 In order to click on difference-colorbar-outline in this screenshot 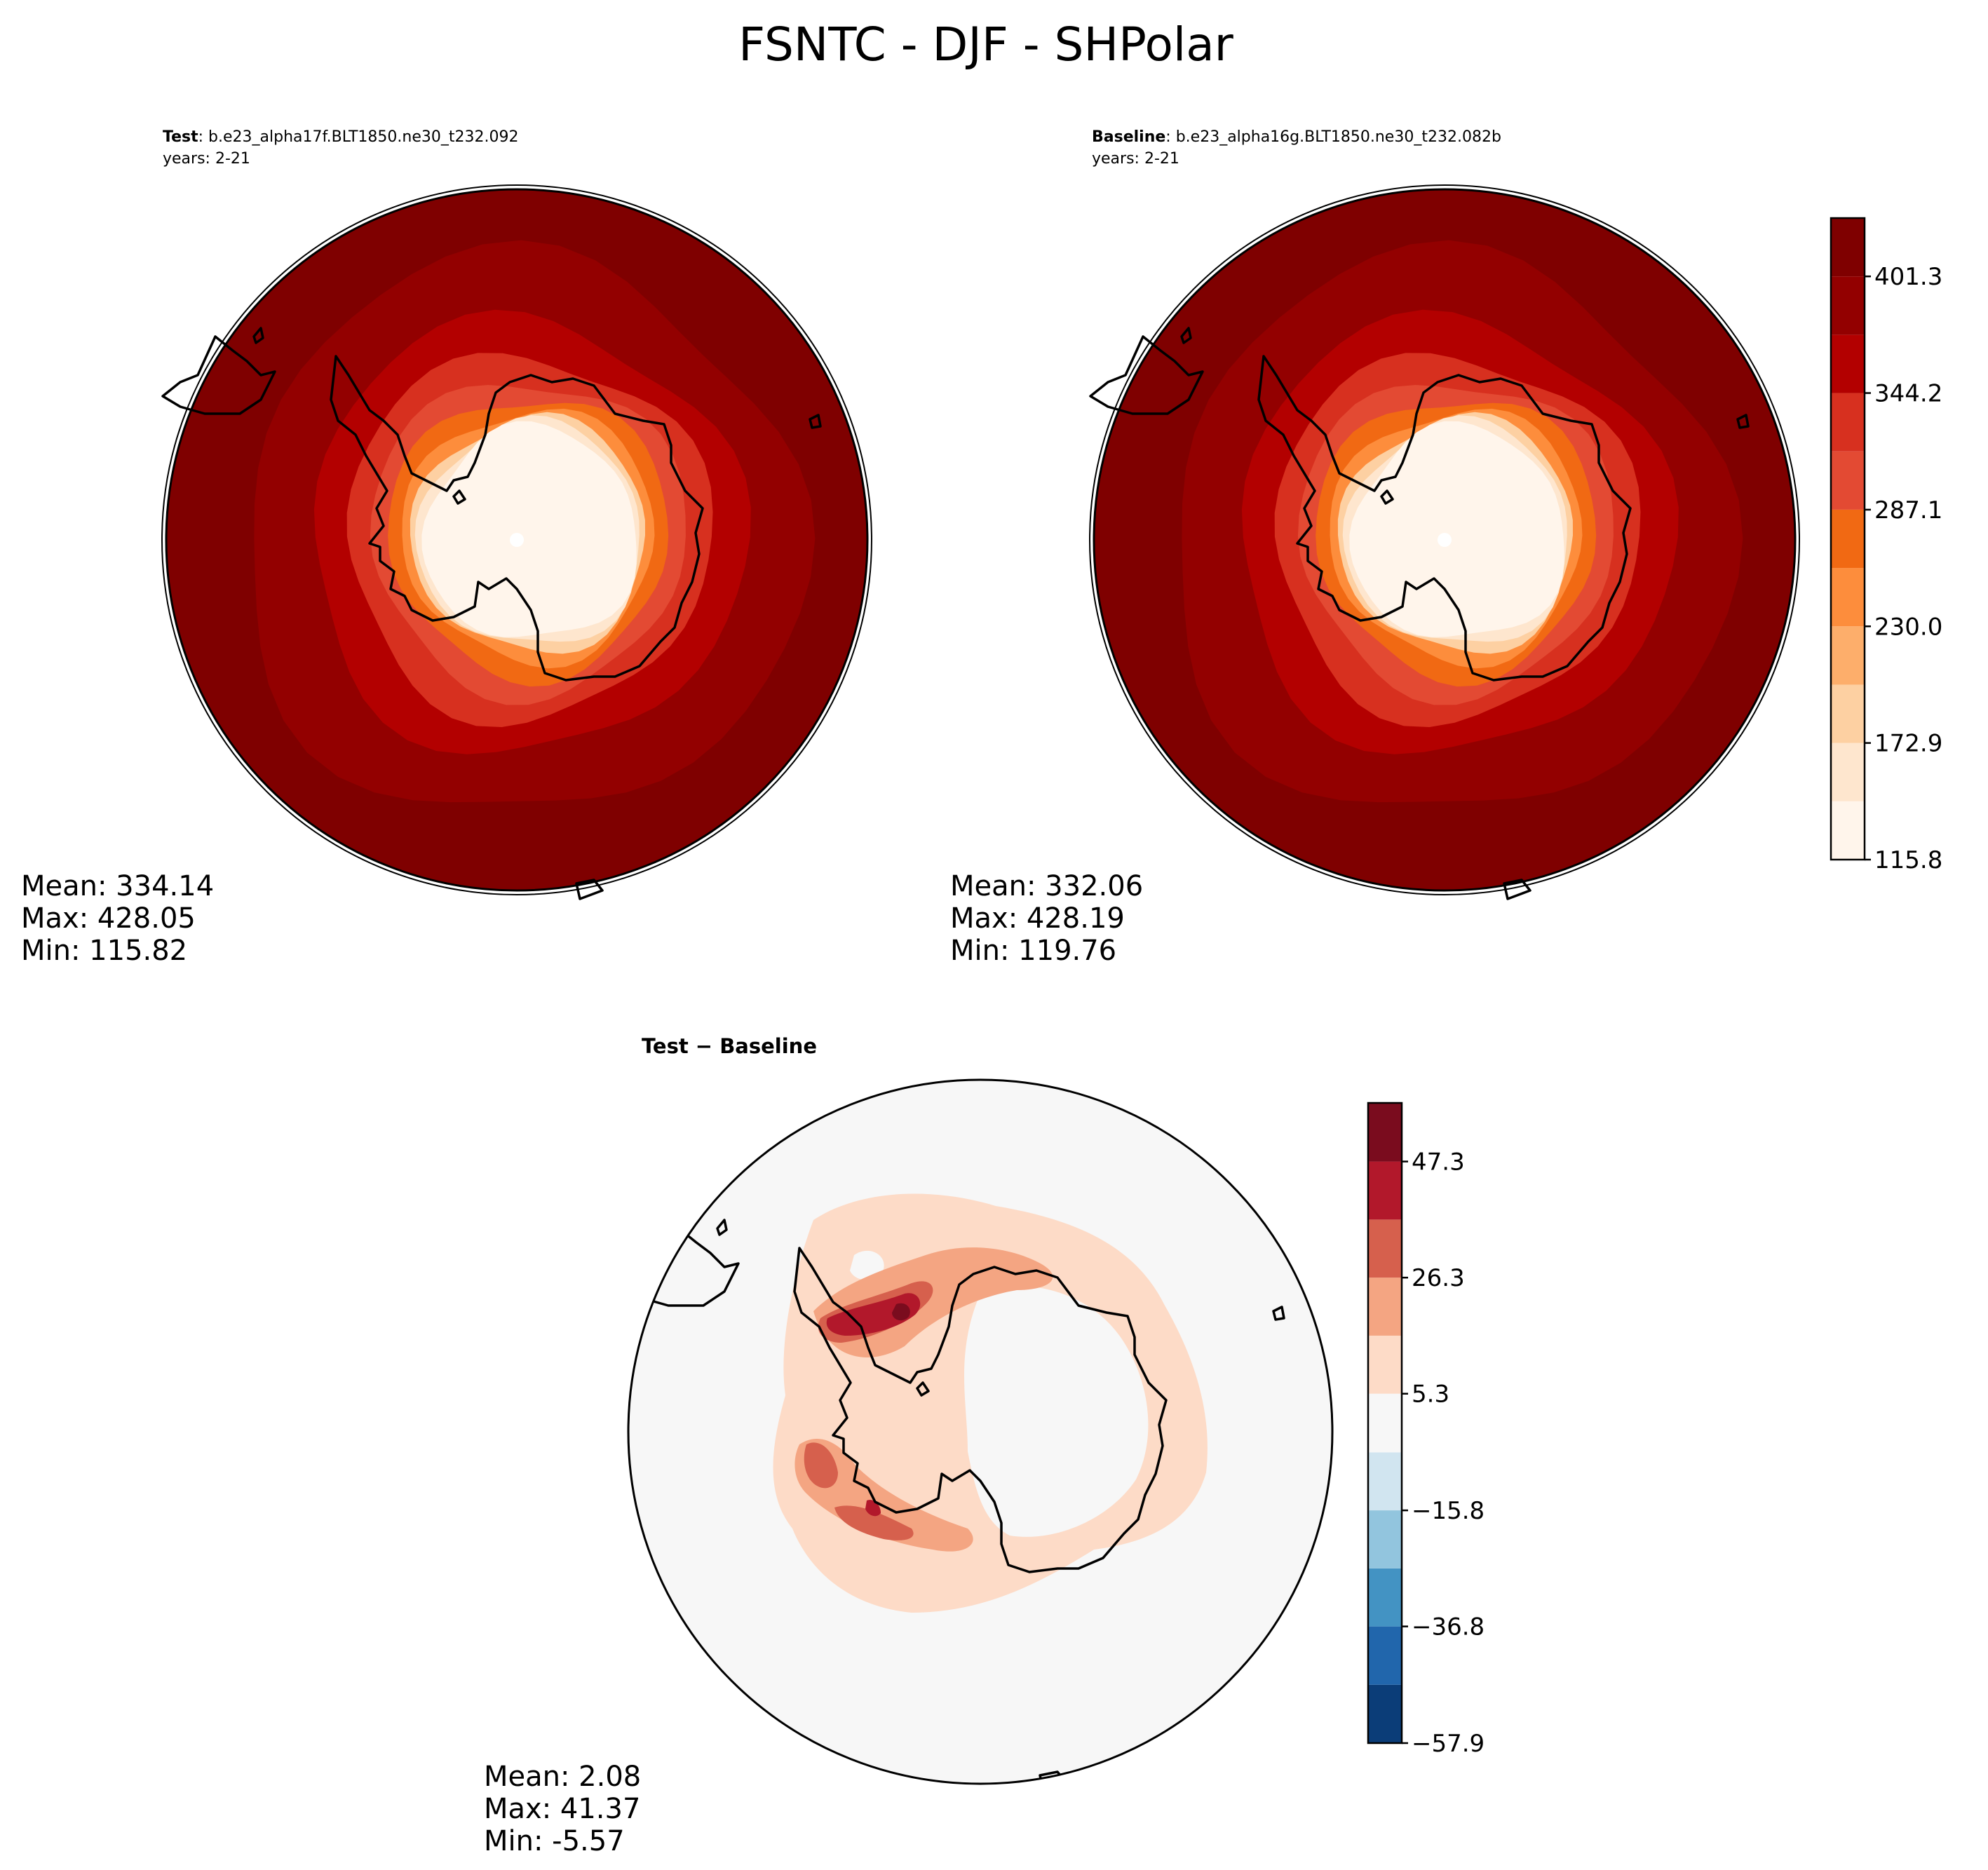, I will do `click(1385, 1423)`.